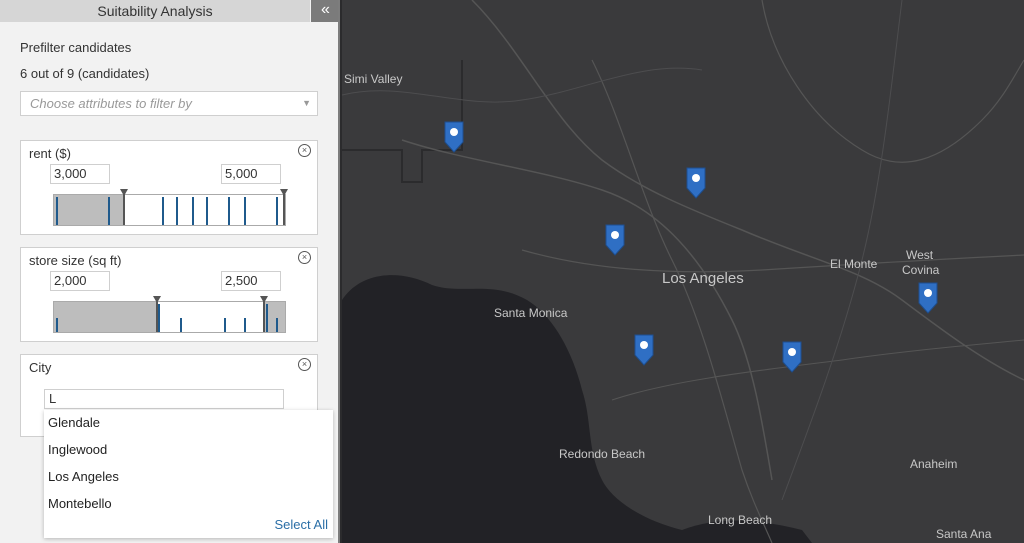 The height and width of the screenshot is (543, 1024). What do you see at coordinates (531, 313) in the screenshot?
I see `map-label-santa-monica: Santa Monica` at bounding box center [531, 313].